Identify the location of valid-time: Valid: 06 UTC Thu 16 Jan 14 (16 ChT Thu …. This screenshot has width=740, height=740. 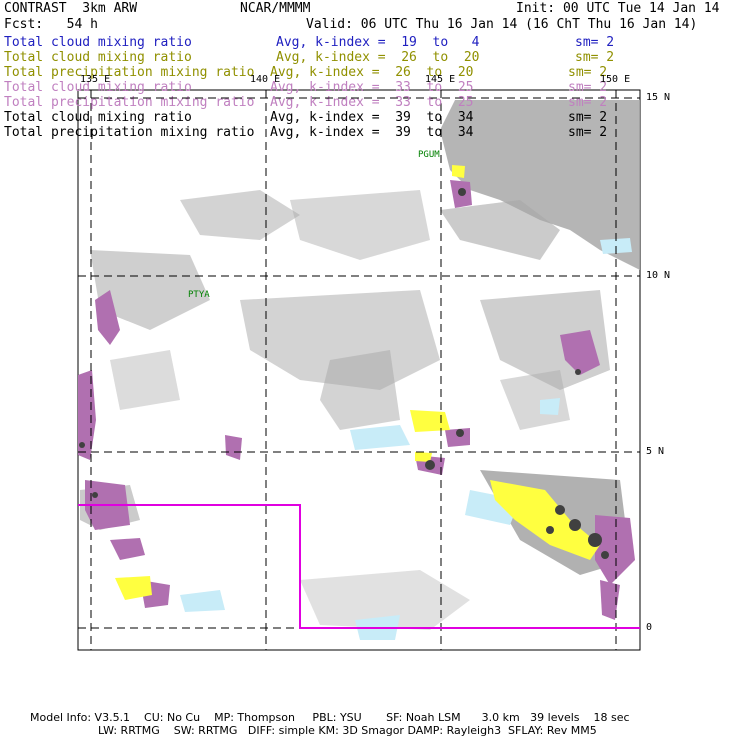
(502, 24).